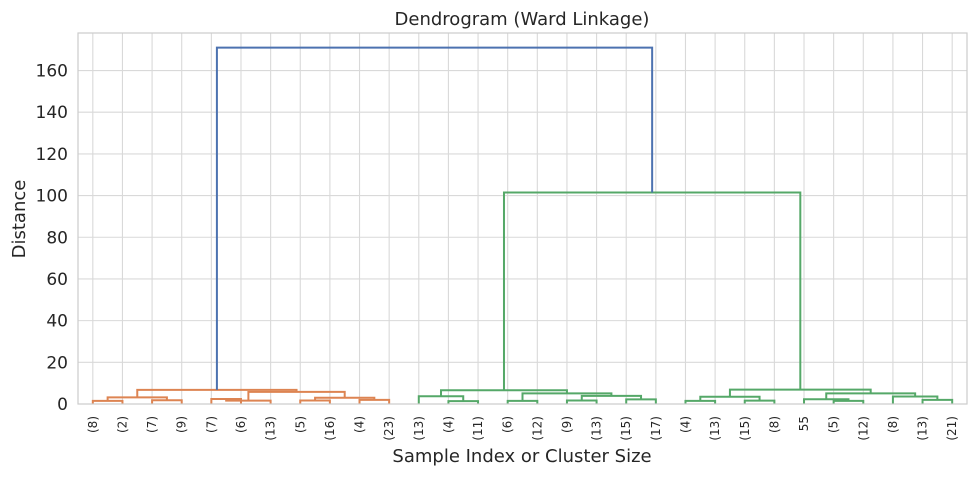 This screenshot has height=480, width=976. Describe the element at coordinates (57, 238) in the screenshot. I see `y-tick-label: 80` at that location.